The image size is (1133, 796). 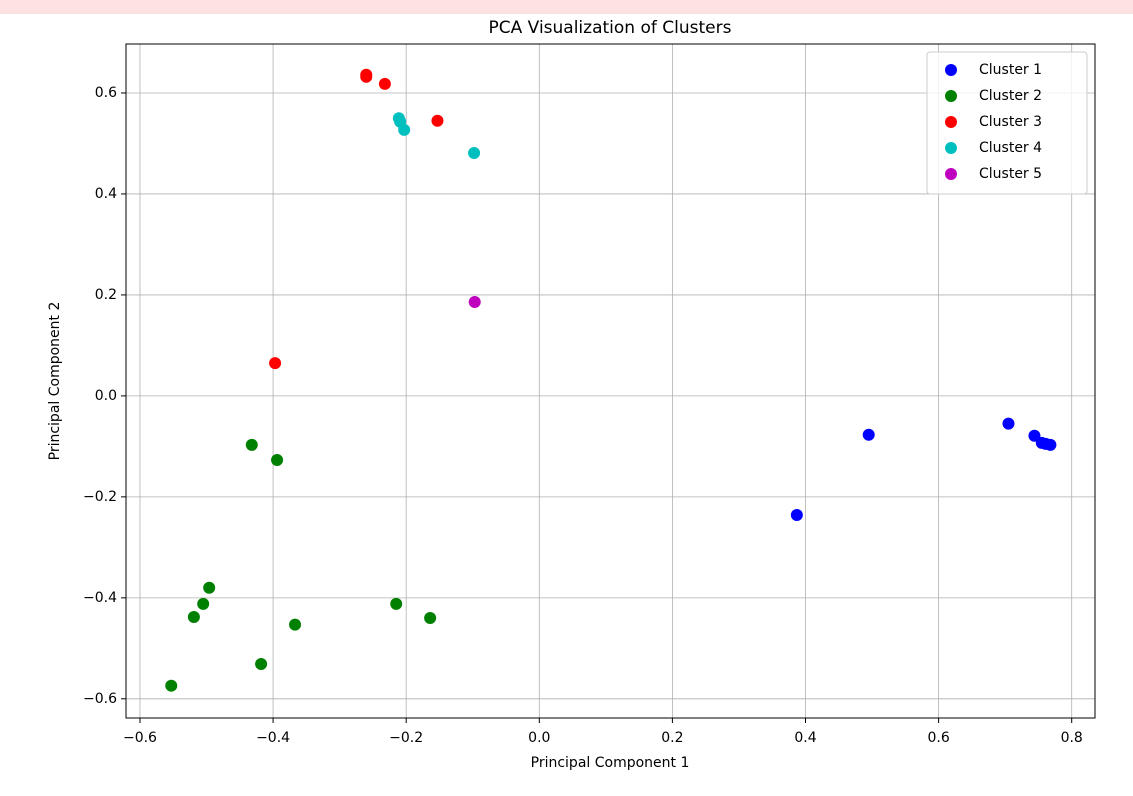 What do you see at coordinates (140, 738) in the screenshot?
I see `x-tick-label: −0.6` at bounding box center [140, 738].